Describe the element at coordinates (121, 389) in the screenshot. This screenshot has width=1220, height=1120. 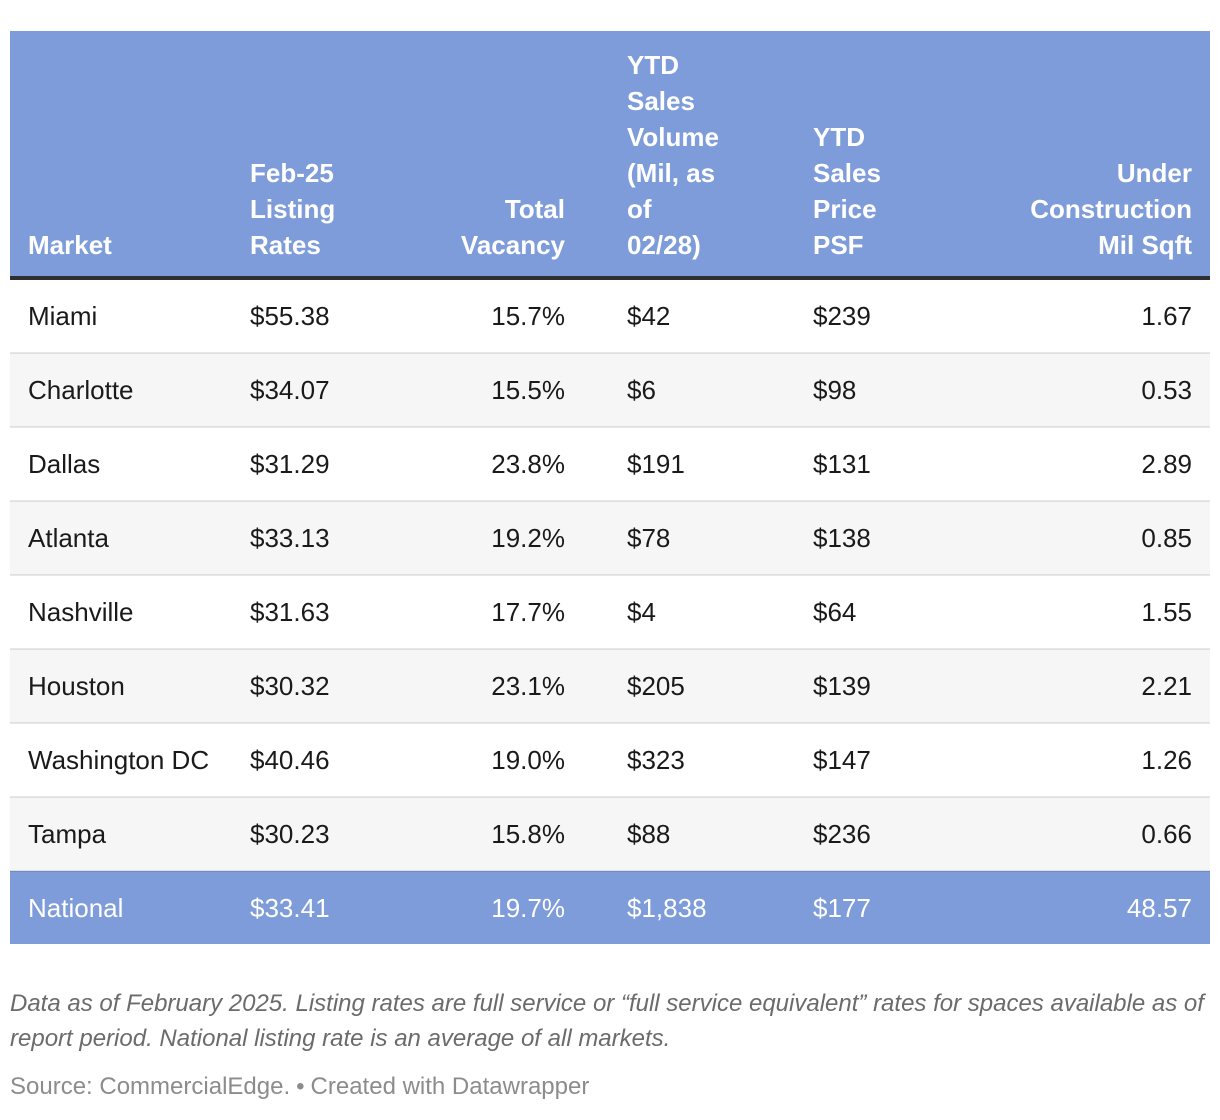
I see `cell-market: Charlotte` at that location.